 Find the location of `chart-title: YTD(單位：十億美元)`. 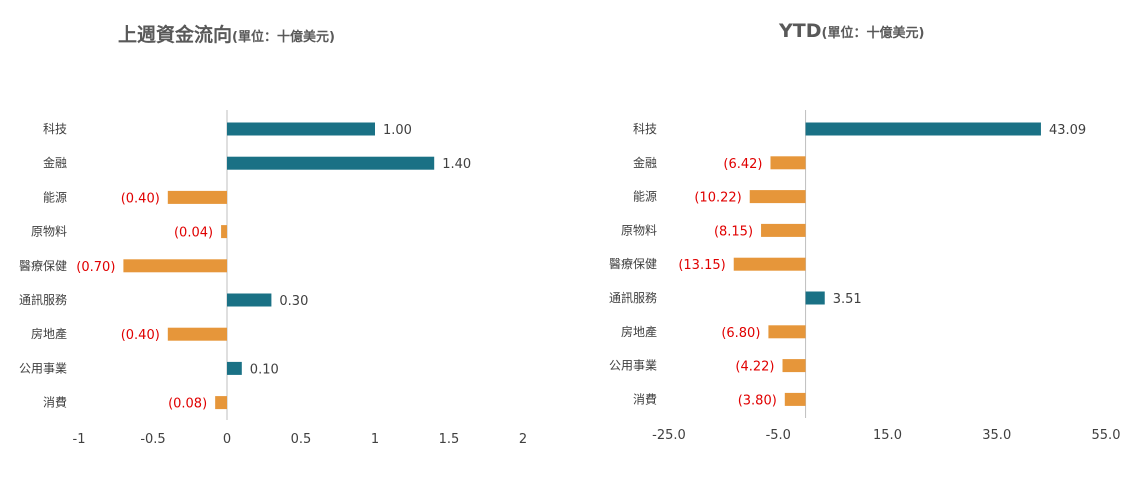

chart-title: YTD(單位：十億美元) is located at coordinates (851, 31).